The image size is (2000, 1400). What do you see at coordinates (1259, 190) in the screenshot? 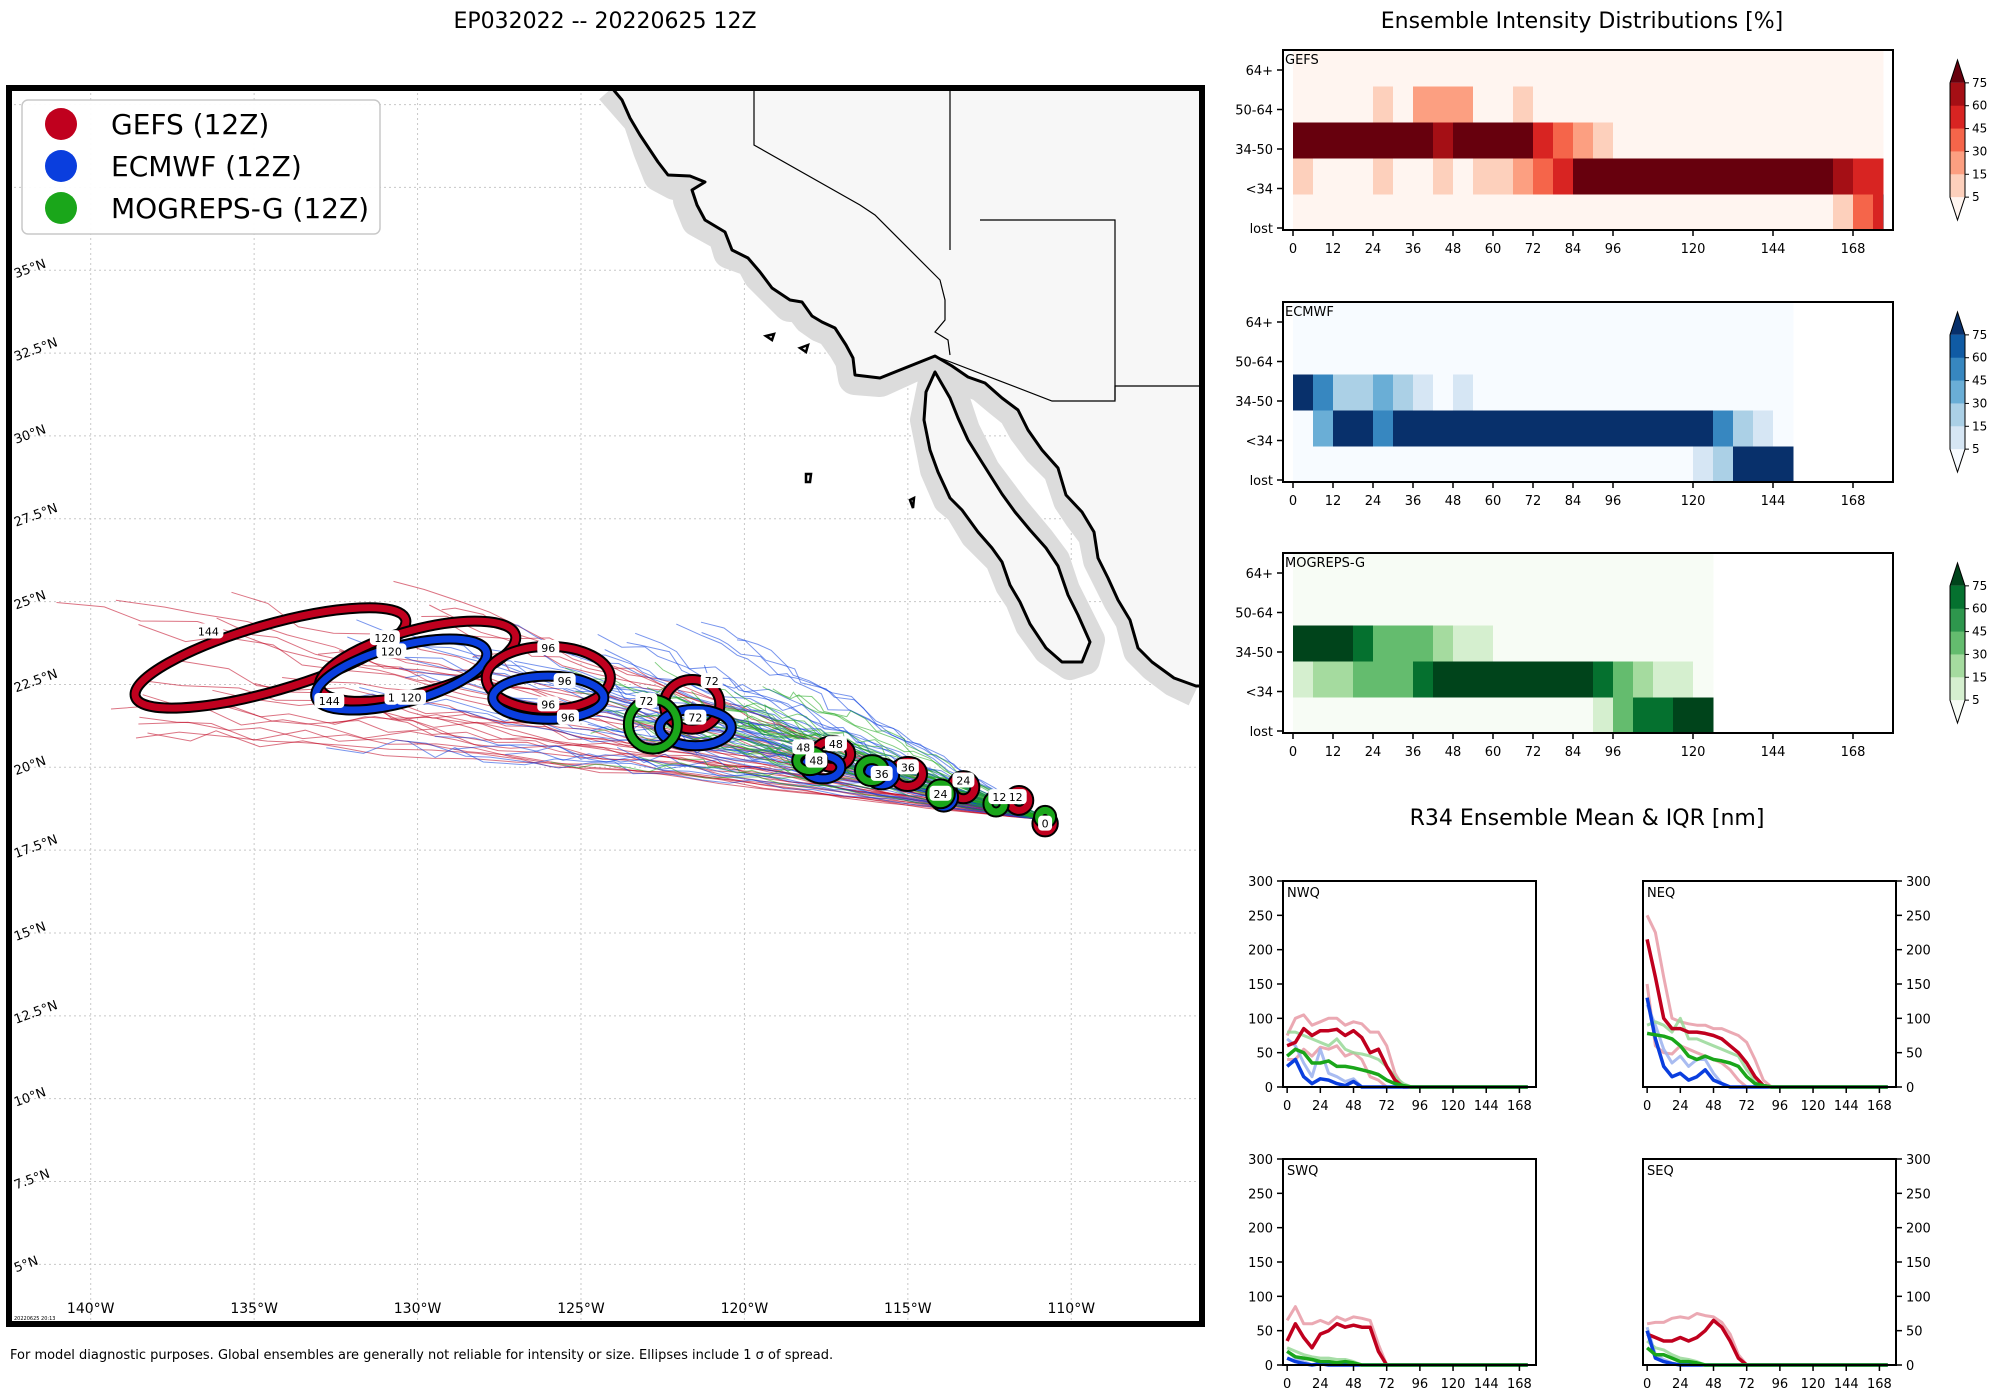
I see `intensity-category-label: <34` at bounding box center [1259, 190].